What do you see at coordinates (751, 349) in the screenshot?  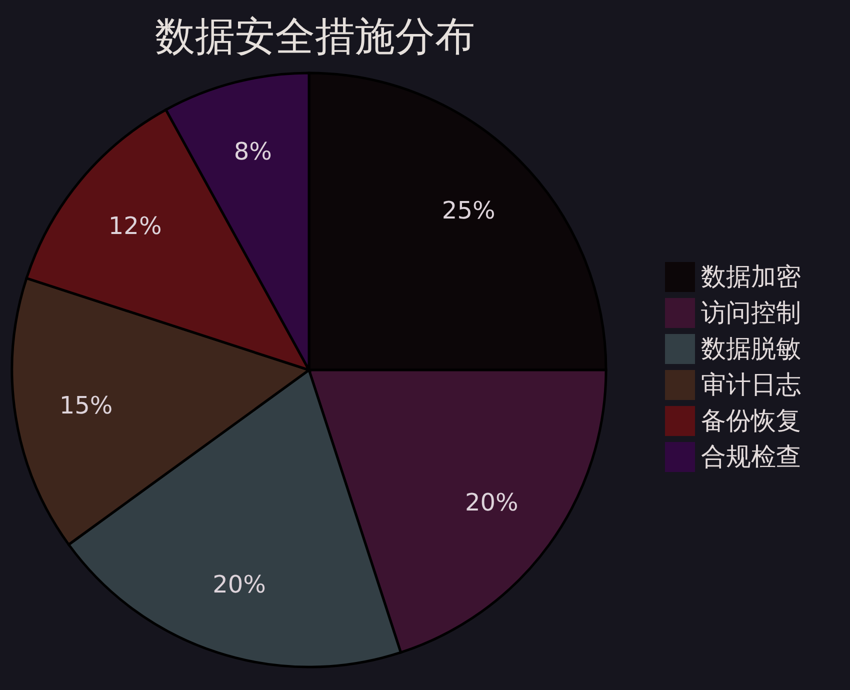 I see `legend-label: 数据脱敏` at bounding box center [751, 349].